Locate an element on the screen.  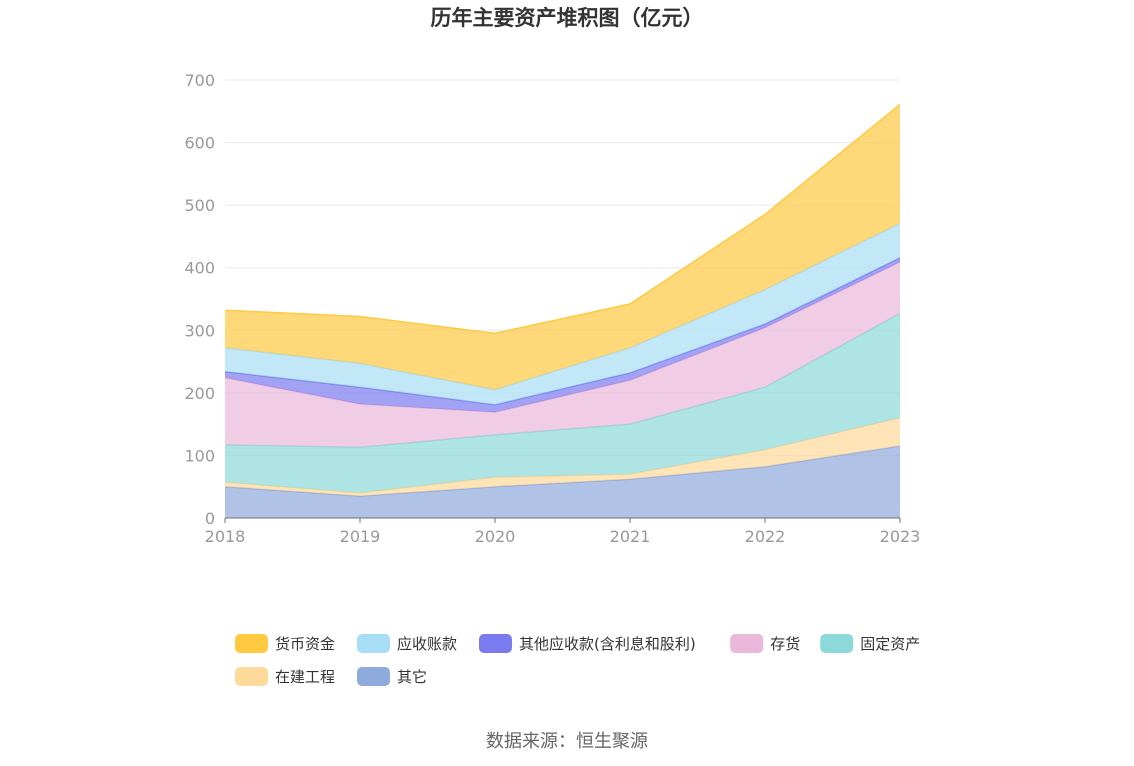
legend-label: 应收账款 is located at coordinates (427, 644).